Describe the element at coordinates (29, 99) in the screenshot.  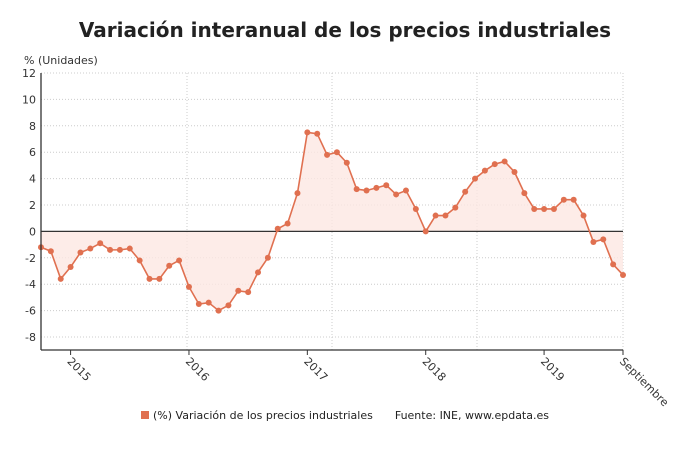
I see `y-tick-label: 10` at that location.